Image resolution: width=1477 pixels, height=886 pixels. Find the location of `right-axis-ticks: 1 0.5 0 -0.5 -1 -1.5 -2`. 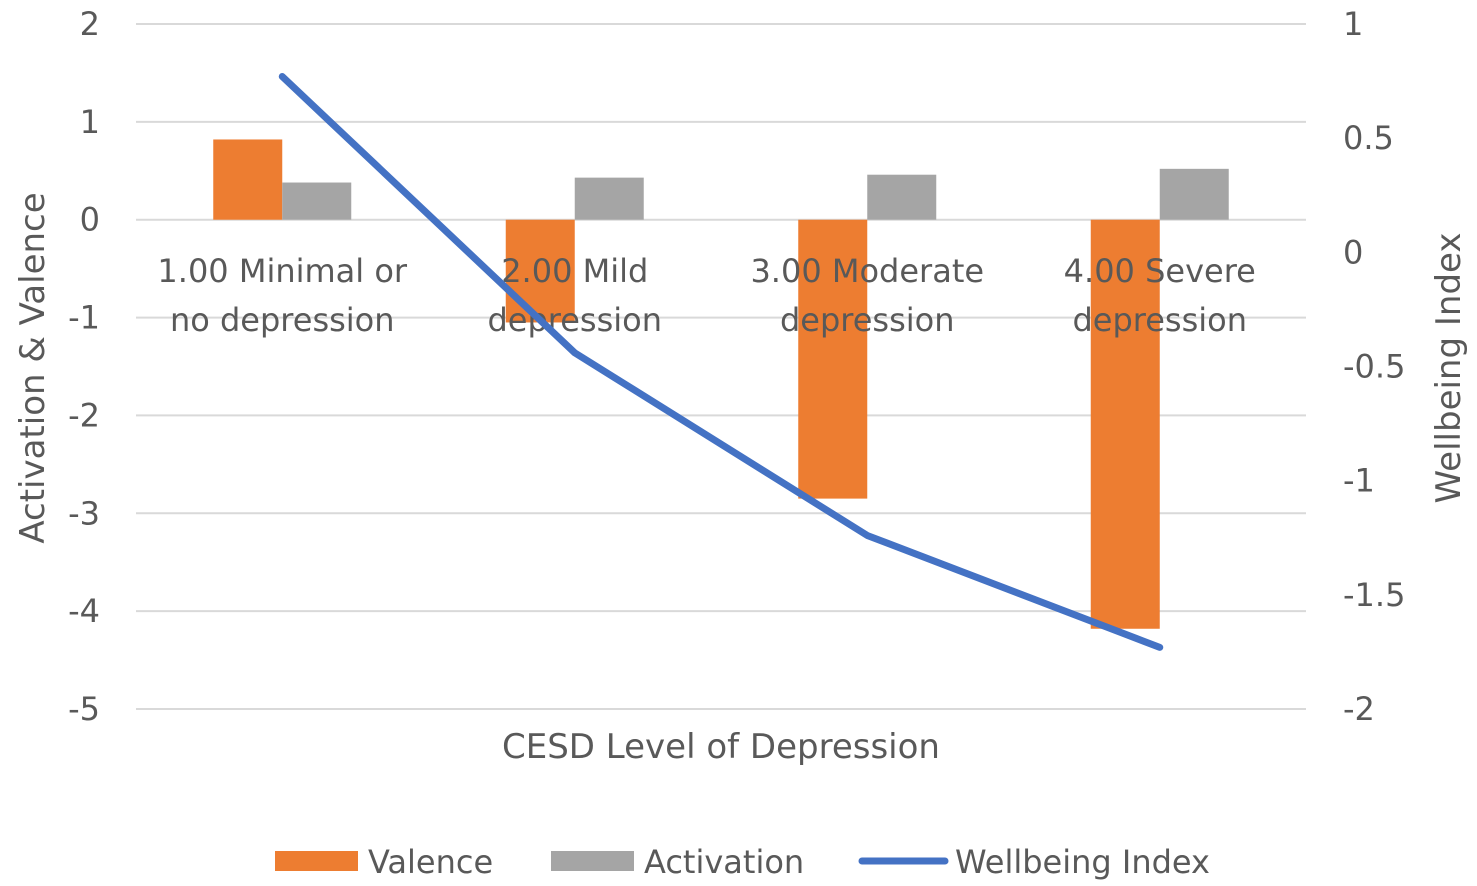

right-axis-ticks: 1 0.5 0 -0.5 -1 -1.5 -2 is located at coordinates (1374, 366).